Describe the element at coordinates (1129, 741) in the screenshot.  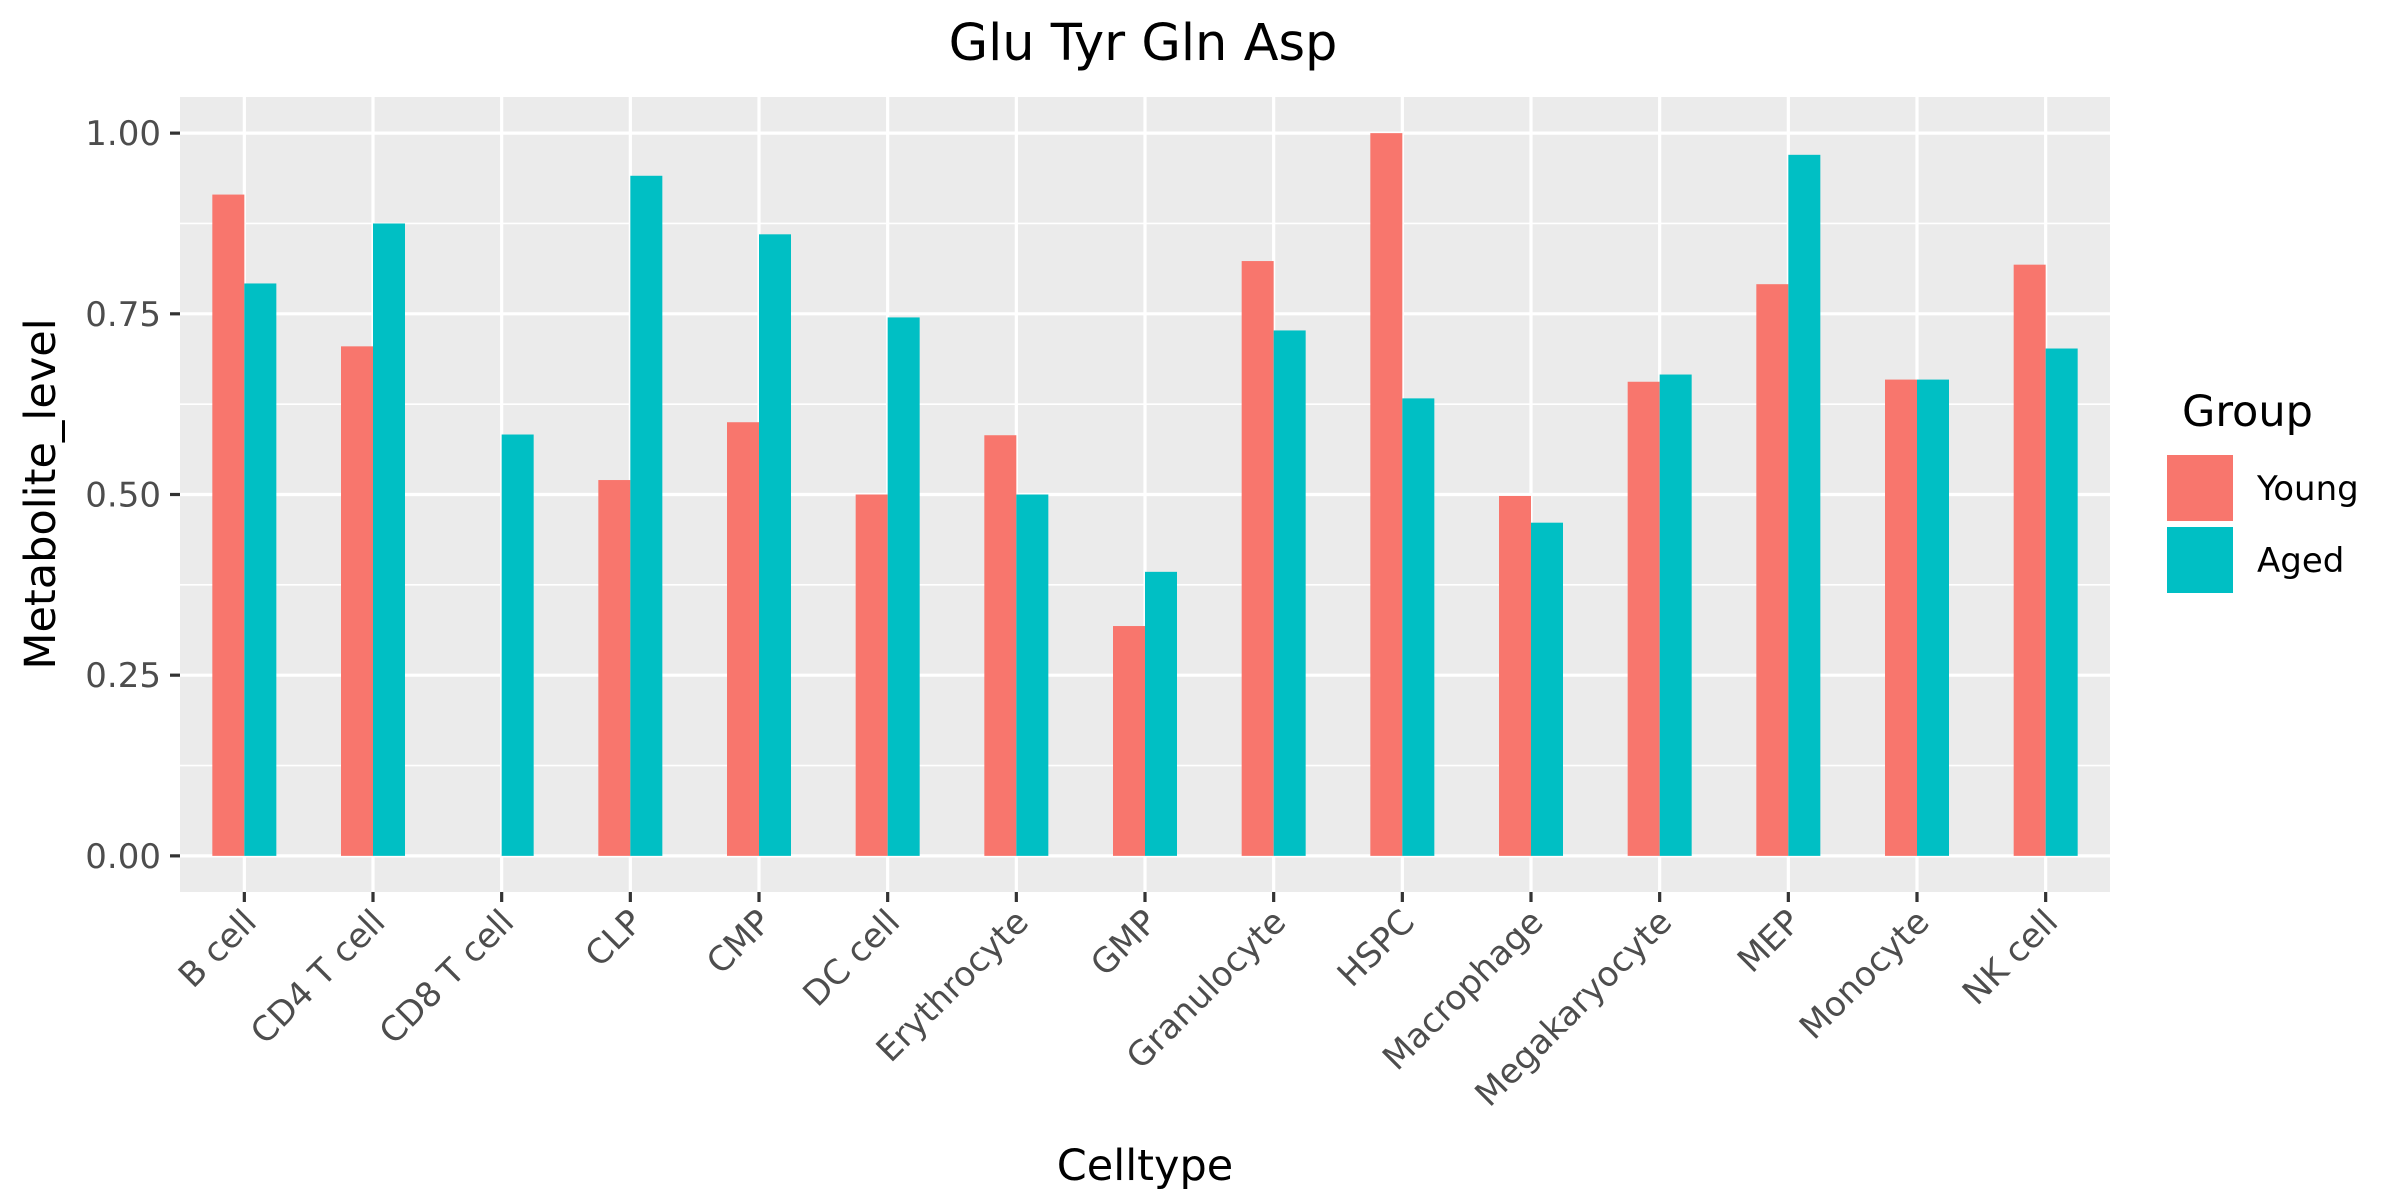
I see `bar-young-gmp` at that location.